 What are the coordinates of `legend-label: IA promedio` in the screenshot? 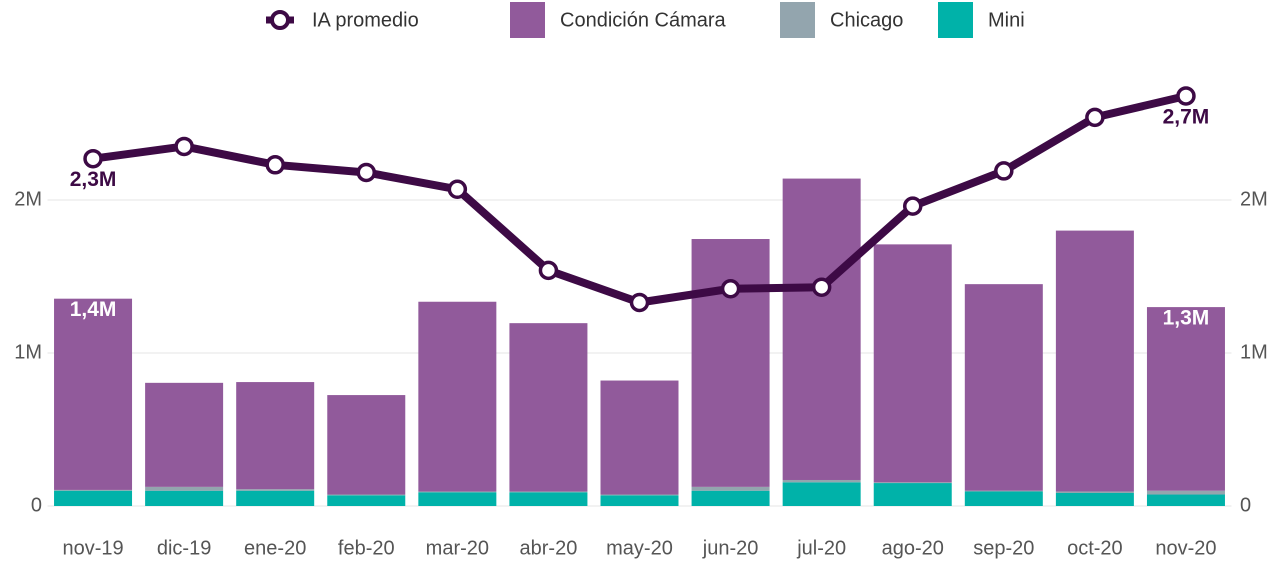 It's located at (365, 20).